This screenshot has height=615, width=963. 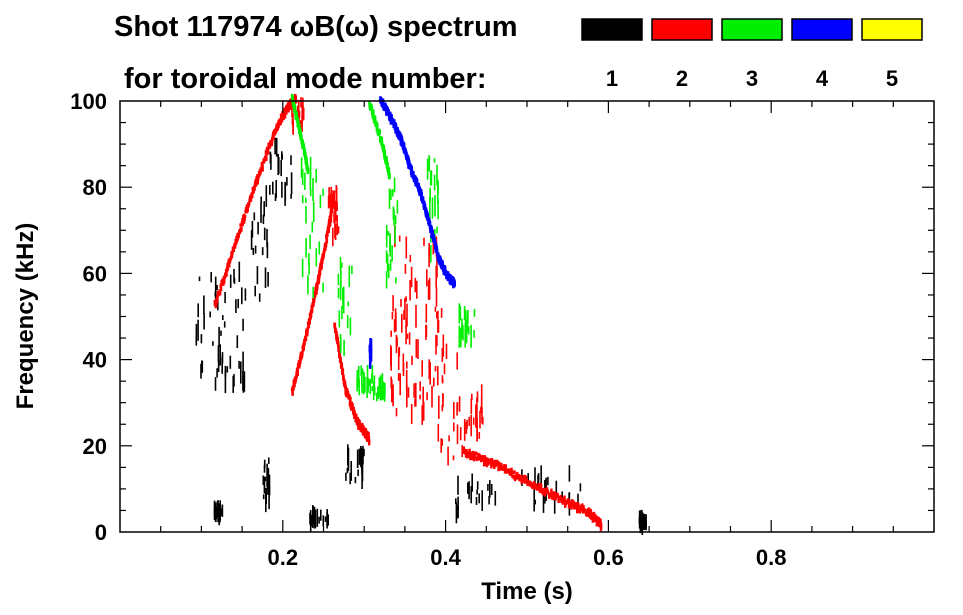 I want to click on series-n=1-region-3, so click(x=266, y=485).